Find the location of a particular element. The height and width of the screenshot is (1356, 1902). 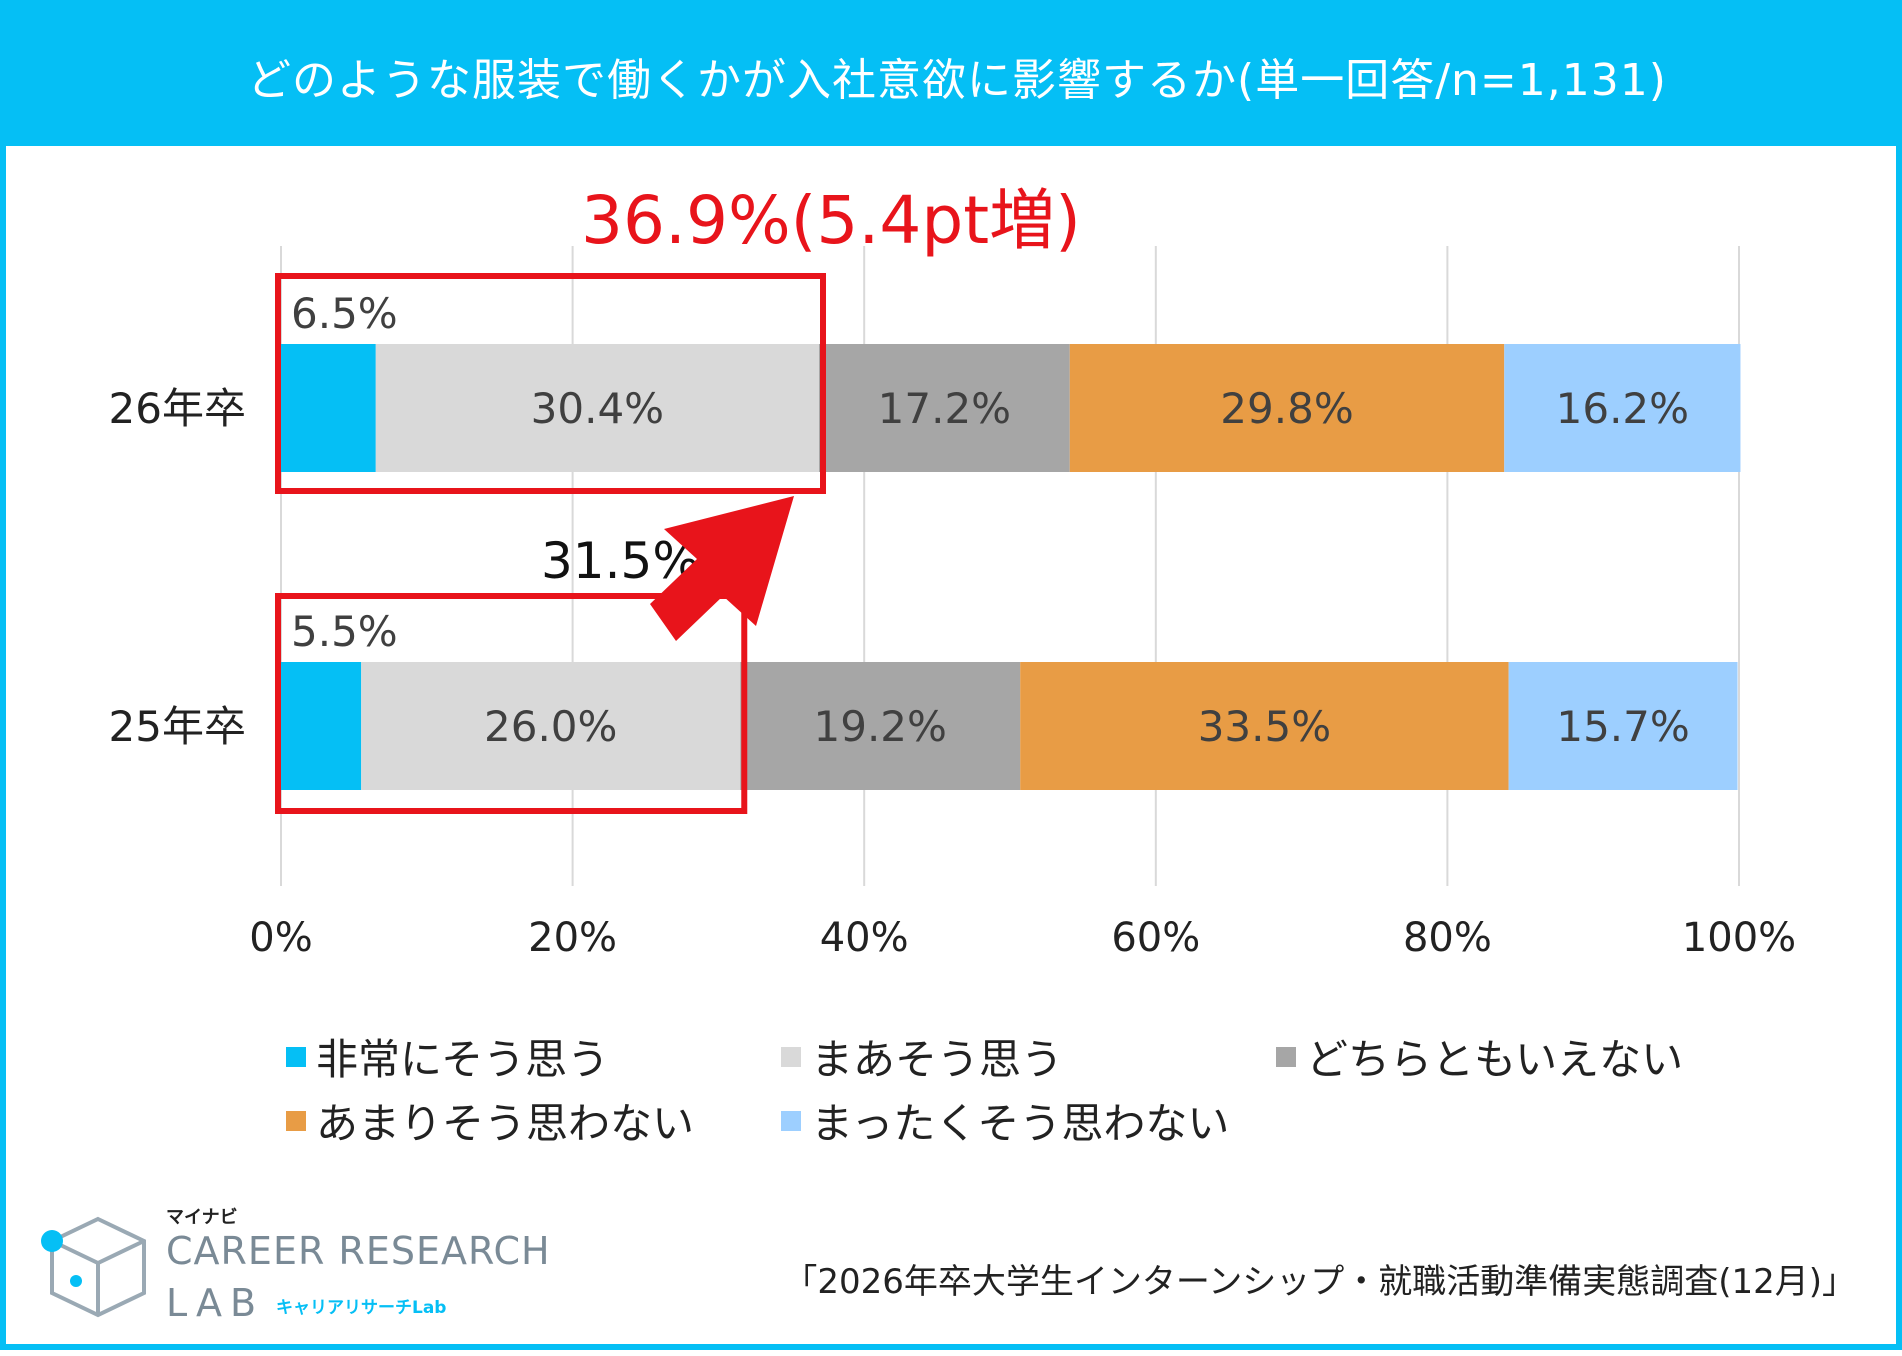

career-research-lab-logo: マイナビ CAREER RESEARCH LAB キャリアリサーチLab is located at coordinates (296, 1266).